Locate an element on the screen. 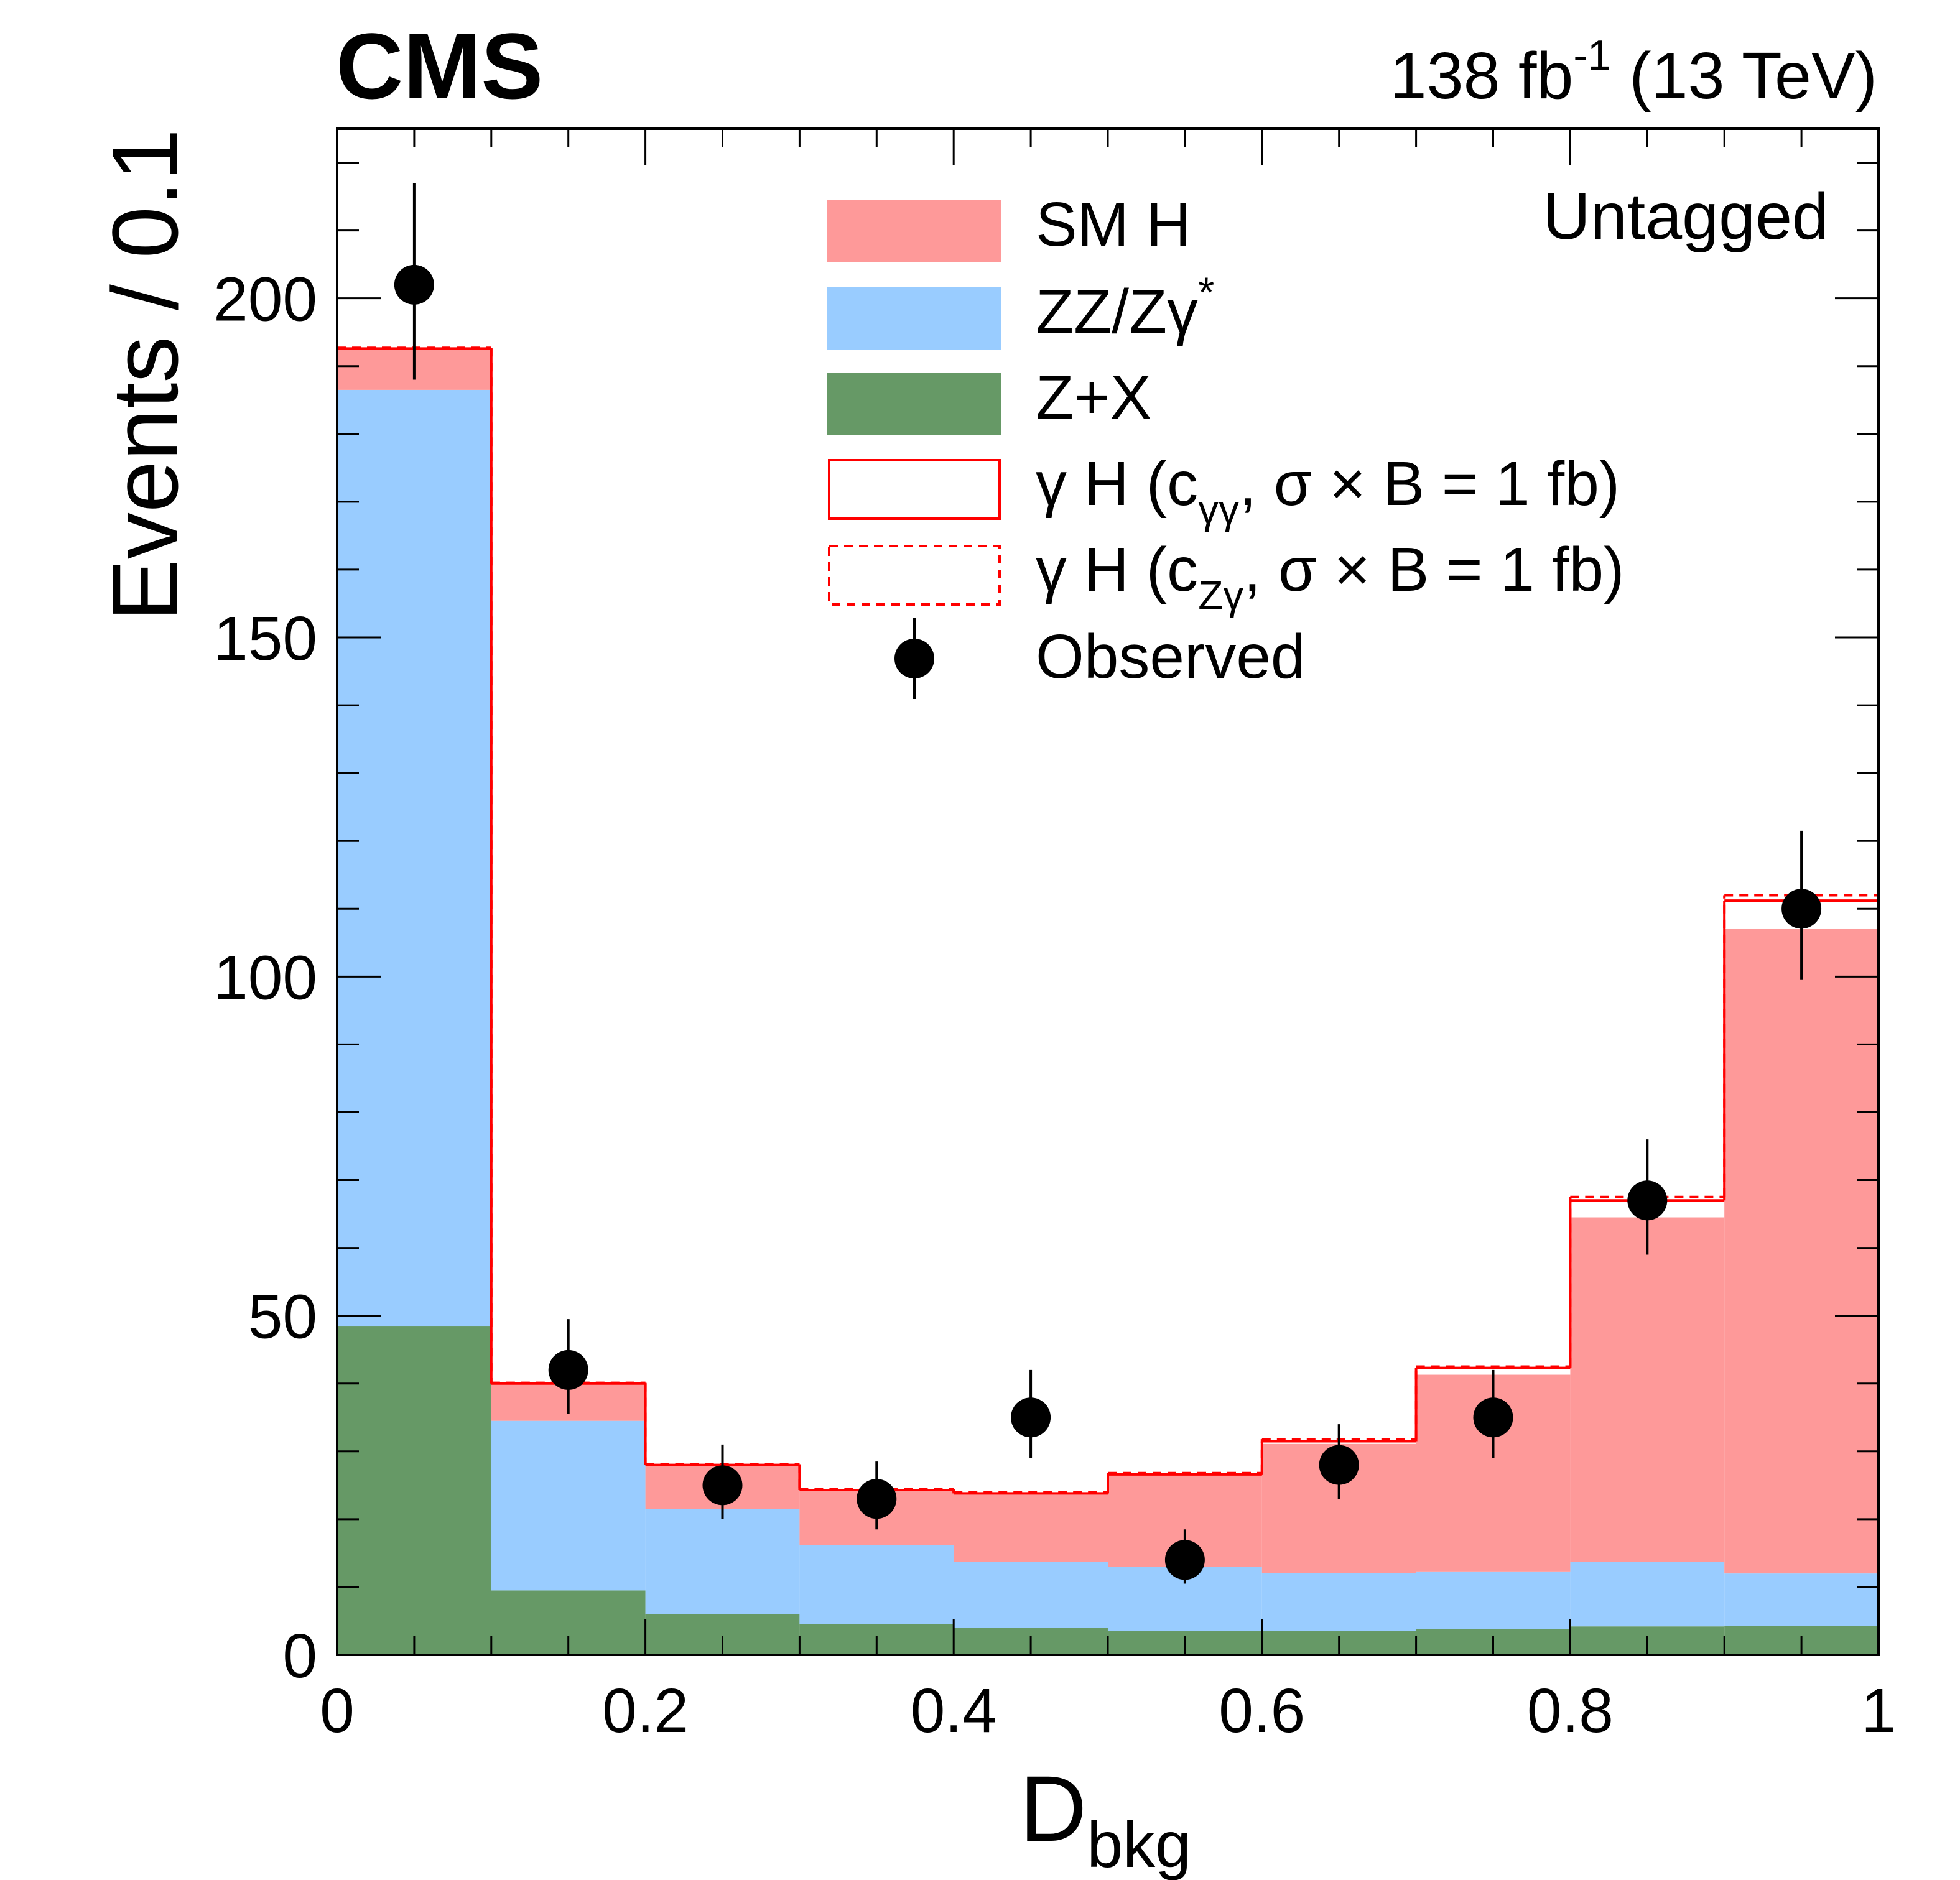 This screenshot has width=1960, height=1880. legend-label-signal-zg-sub: Zγ is located at coordinates (1220, 595).